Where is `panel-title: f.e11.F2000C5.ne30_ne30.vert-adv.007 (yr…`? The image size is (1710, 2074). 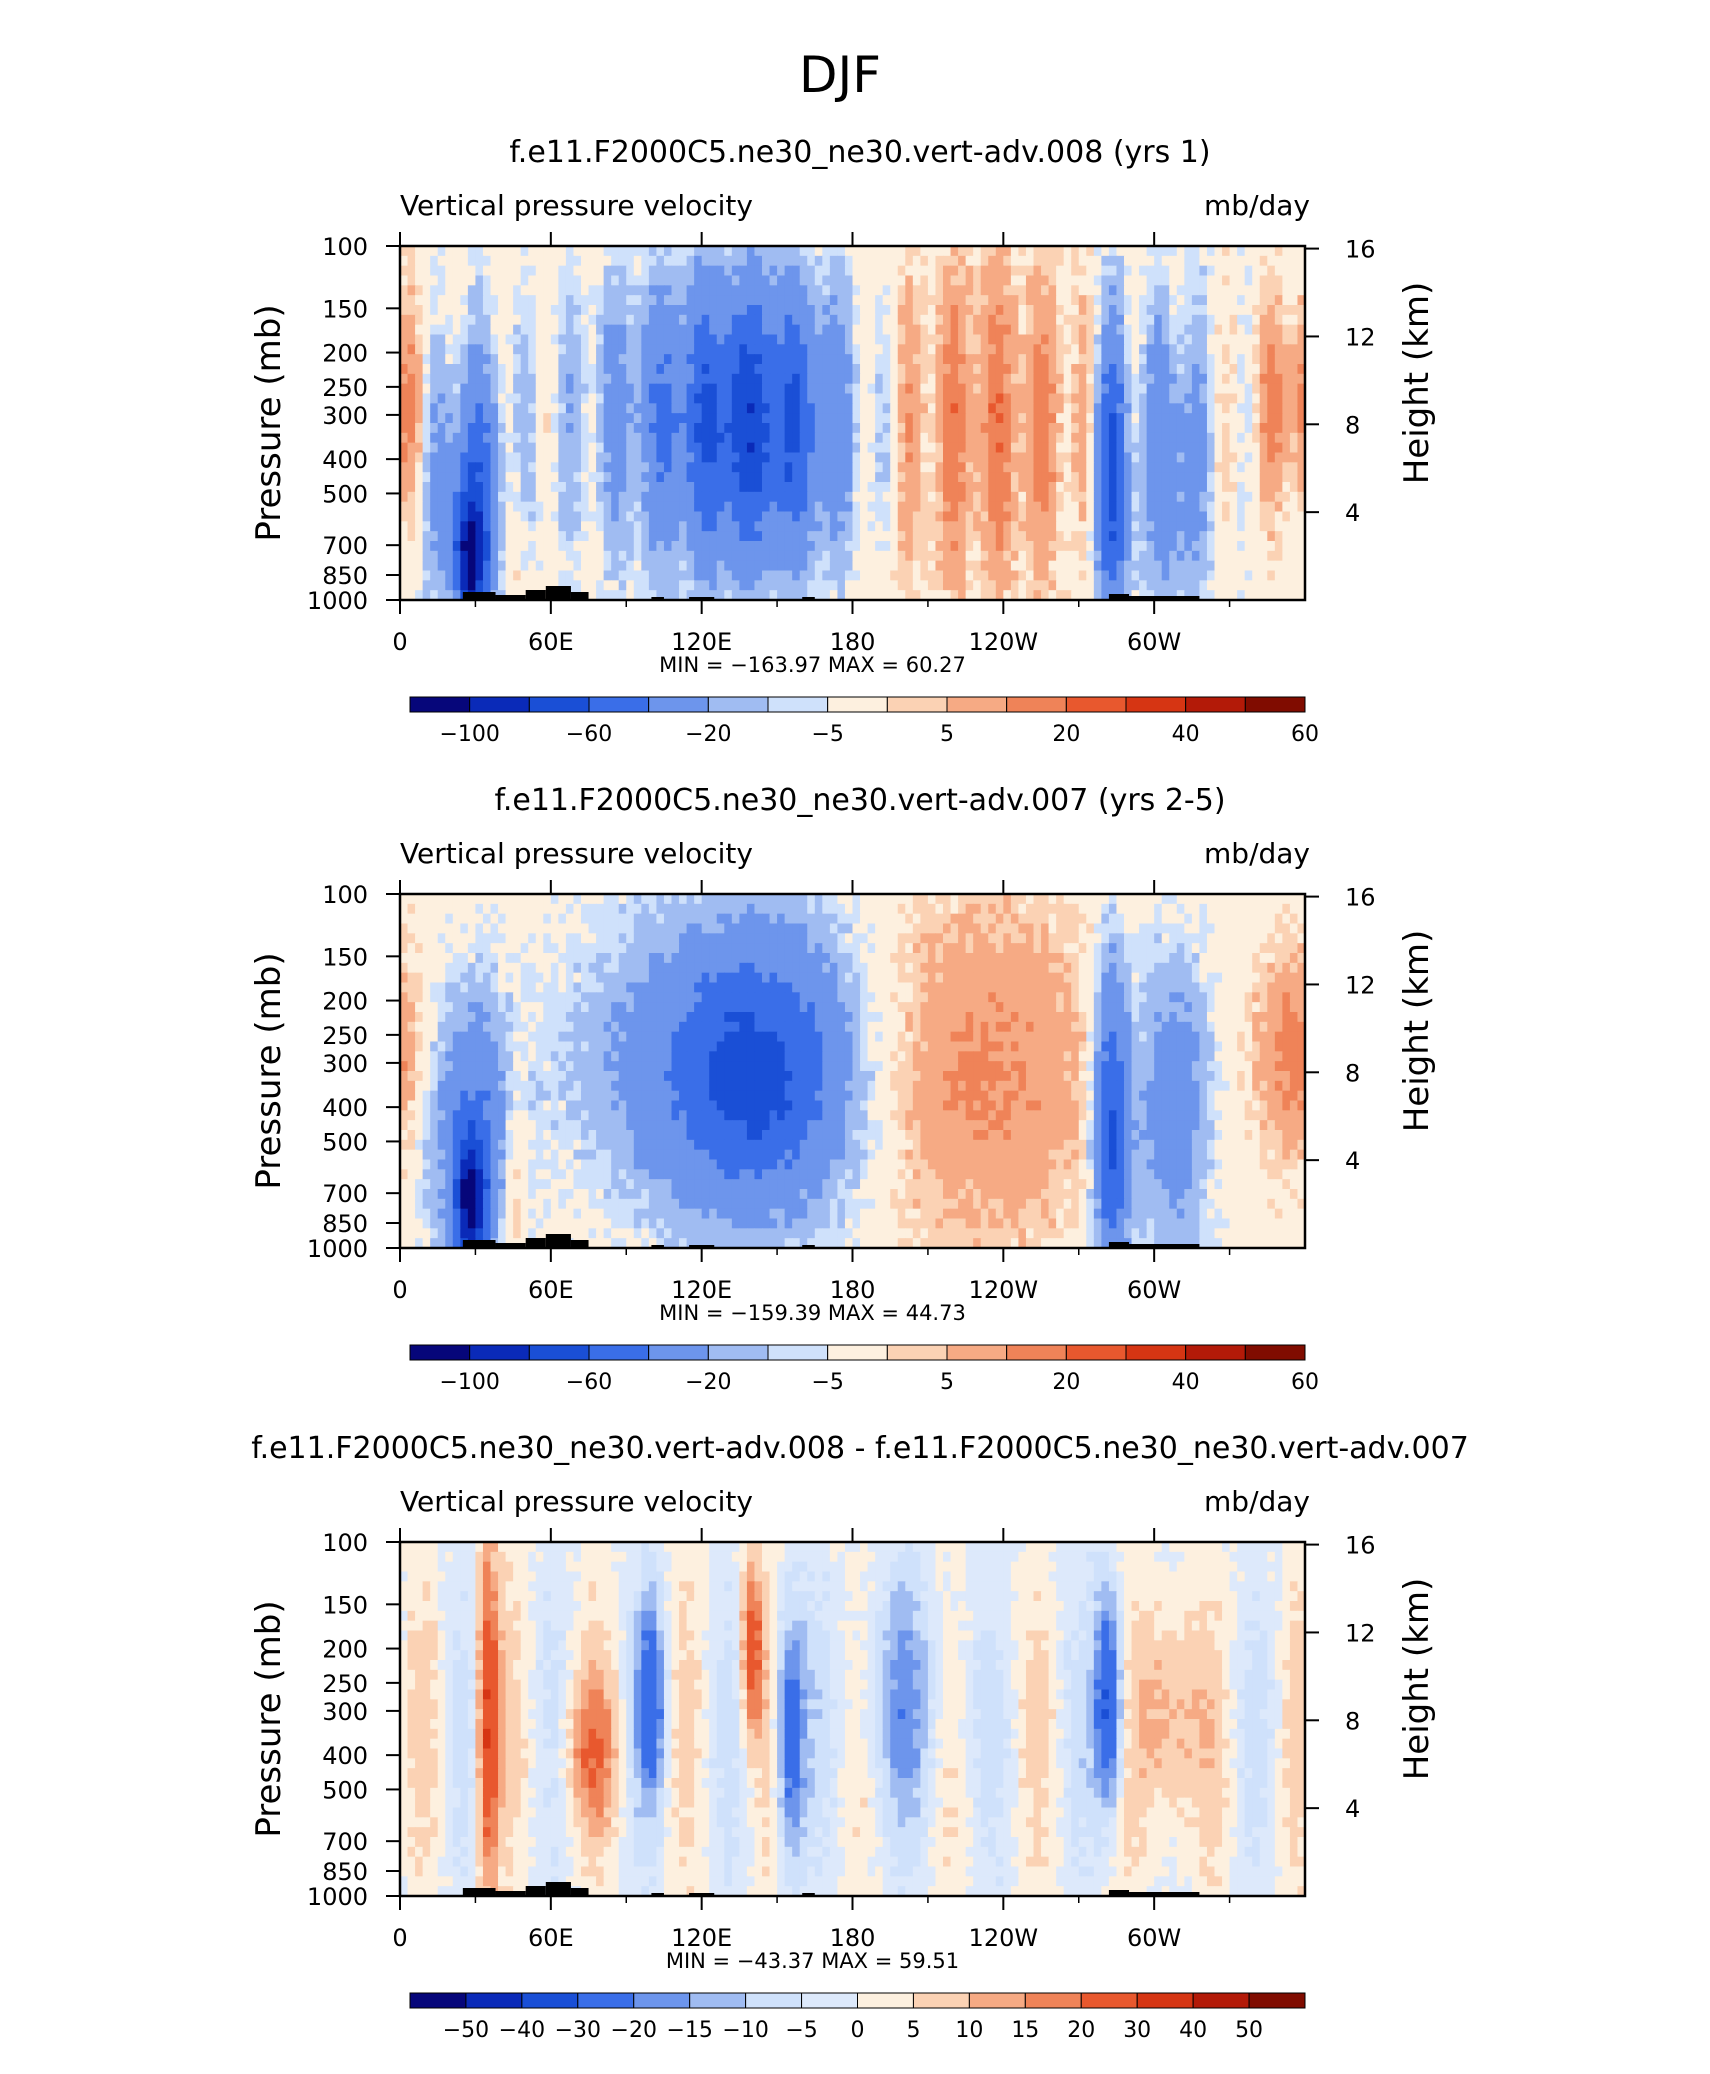
panel-title: f.e11.F2000C5.ne30_ne30.vert-adv.007 (yr… is located at coordinates (859, 800).